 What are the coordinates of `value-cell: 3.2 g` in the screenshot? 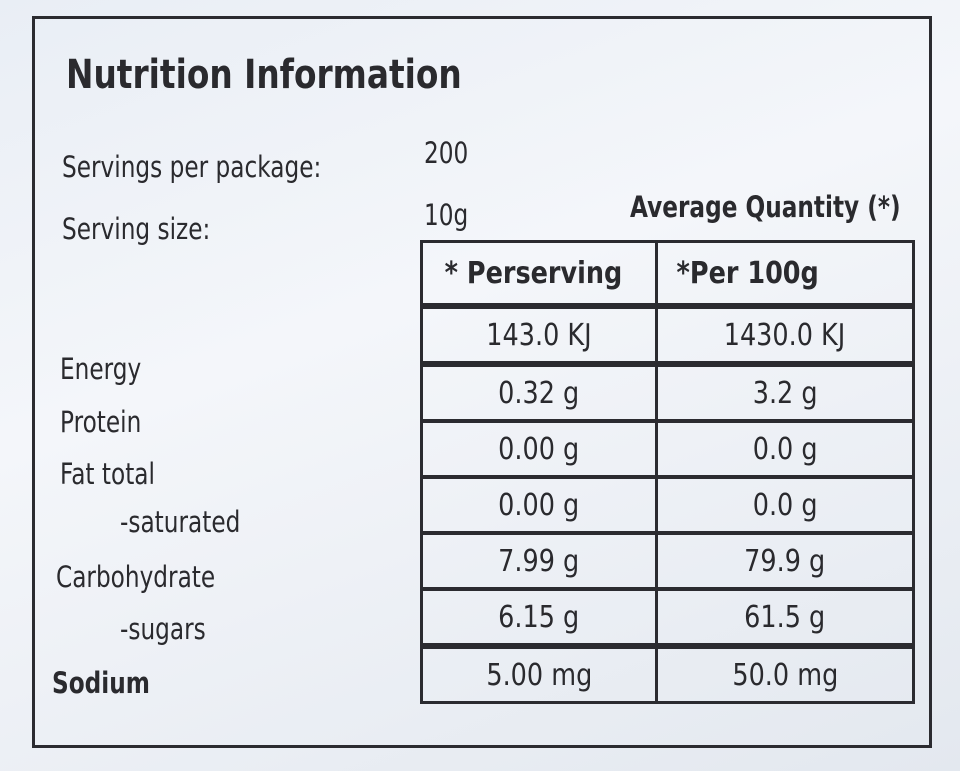 It's located at (785, 393).